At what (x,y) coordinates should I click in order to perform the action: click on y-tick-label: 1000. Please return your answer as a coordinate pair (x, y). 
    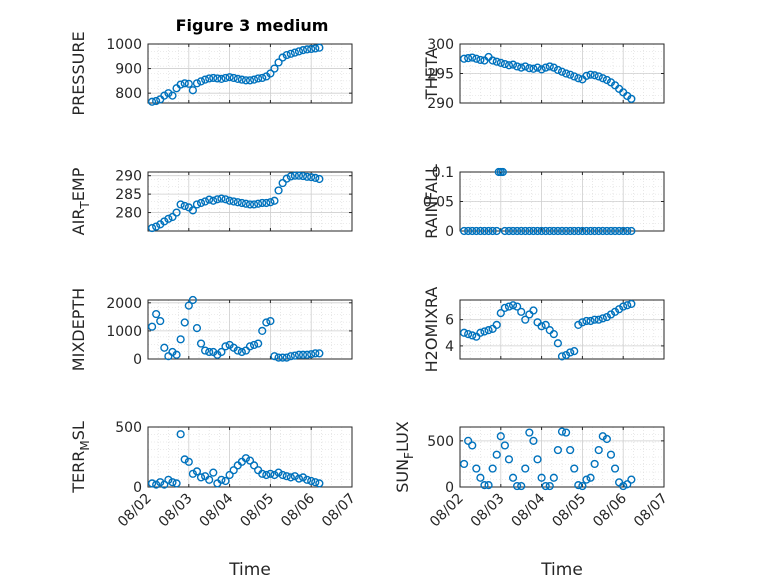
    Looking at the image, I should click on (124, 332).